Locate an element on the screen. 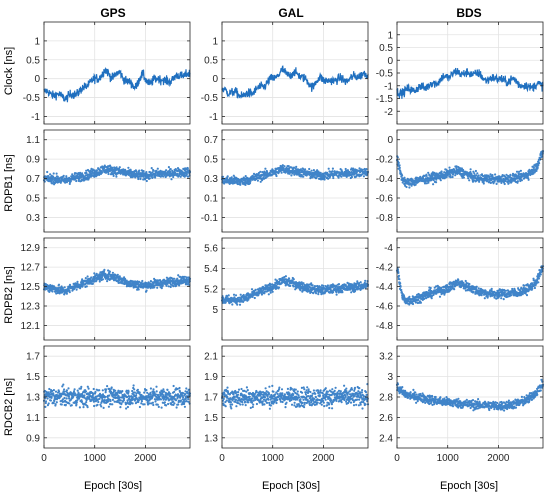 The width and height of the screenshot is (550, 496). y-tick-label: -4.8 is located at coordinates (385, 326).